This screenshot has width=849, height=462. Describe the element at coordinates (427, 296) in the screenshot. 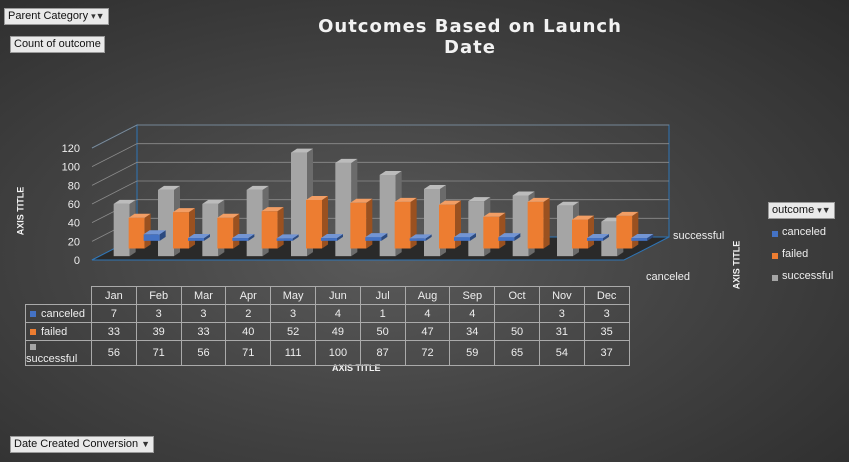

I see `x-tick-label: Aug` at that location.